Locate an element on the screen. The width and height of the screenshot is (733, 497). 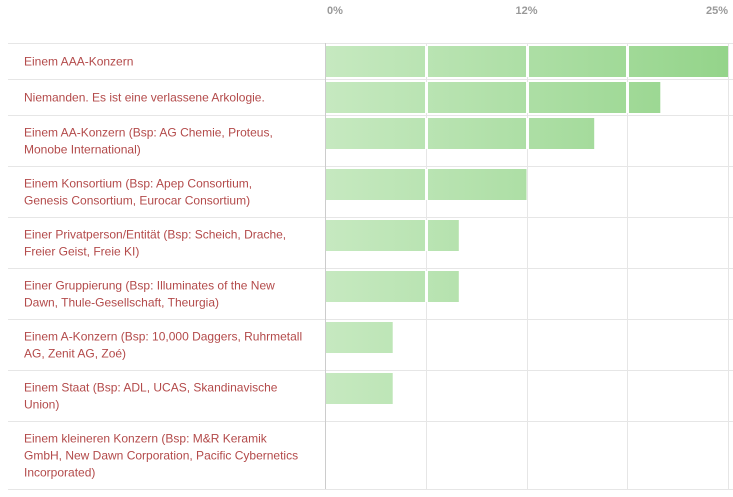
category-label-line: Dawn, Thule-Gesellschaft, Theurgia) is located at coordinates (121, 303).